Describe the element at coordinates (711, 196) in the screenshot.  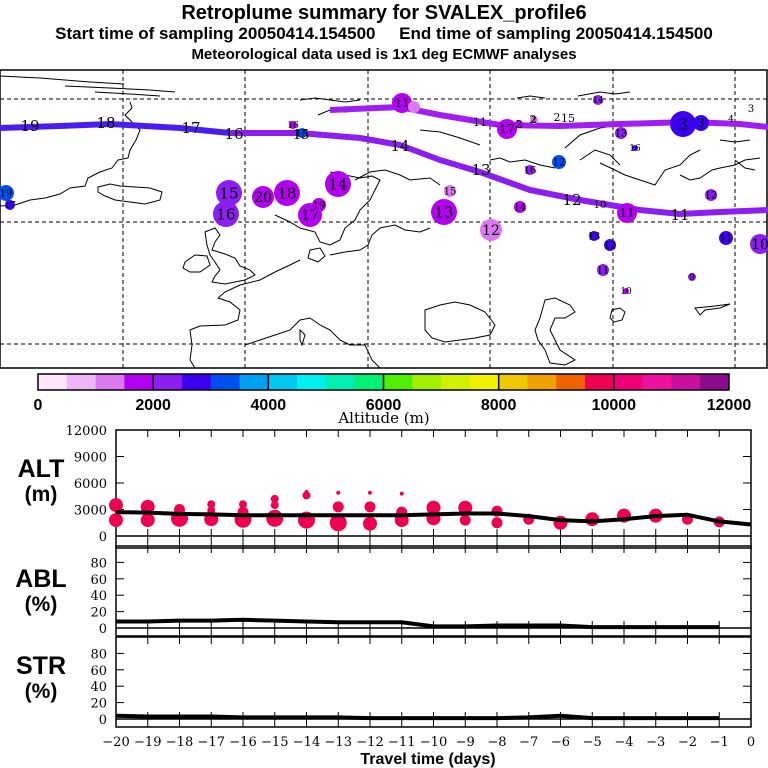
I see `plume-bubble-label: 12` at that location.